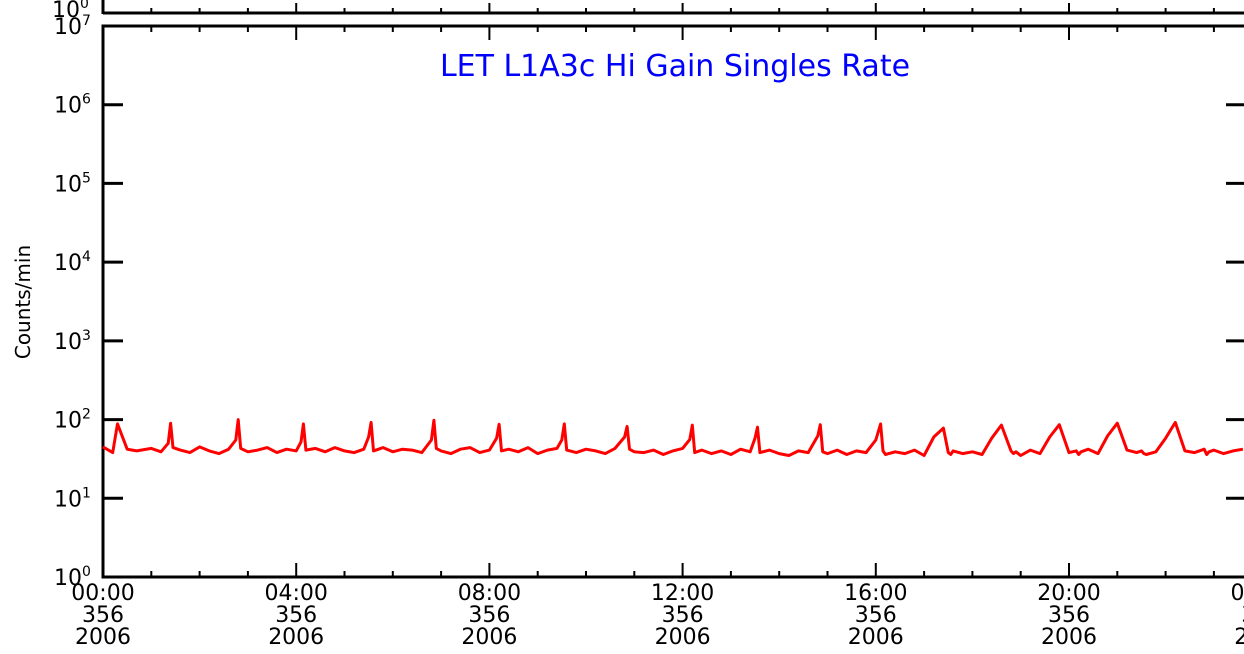  I want to click on y-tick-label: 10⁴, so click(72, 262).